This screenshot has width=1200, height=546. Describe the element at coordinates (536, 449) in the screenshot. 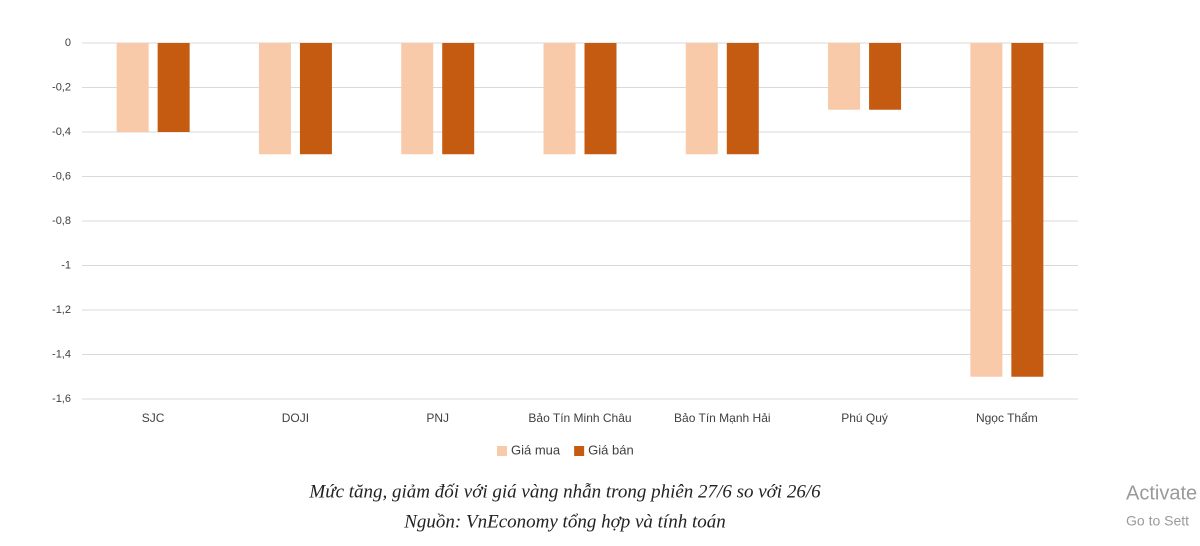

I see `legend-label: Giá mua` at that location.